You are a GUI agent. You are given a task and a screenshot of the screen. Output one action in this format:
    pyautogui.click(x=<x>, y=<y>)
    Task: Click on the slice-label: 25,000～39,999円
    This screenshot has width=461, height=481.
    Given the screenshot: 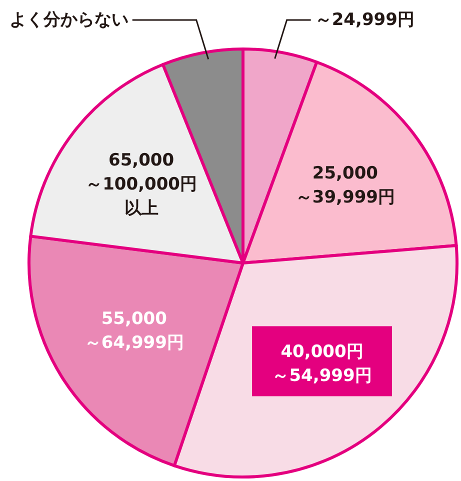 What is the action you would take?
    pyautogui.click(x=345, y=184)
    